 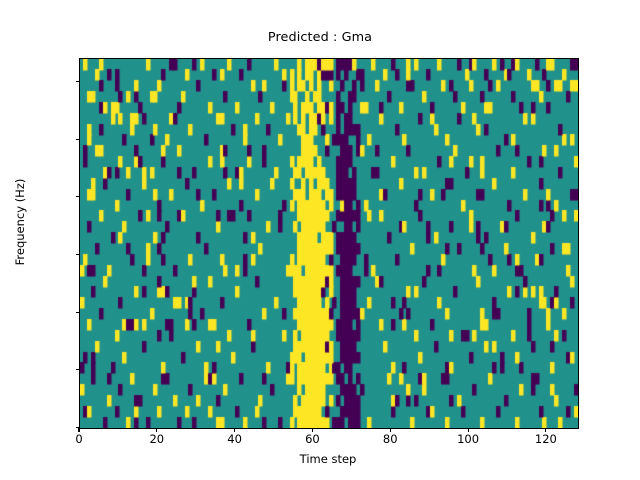 I want to click on page-title: Predicted : Gma, so click(x=320, y=37).